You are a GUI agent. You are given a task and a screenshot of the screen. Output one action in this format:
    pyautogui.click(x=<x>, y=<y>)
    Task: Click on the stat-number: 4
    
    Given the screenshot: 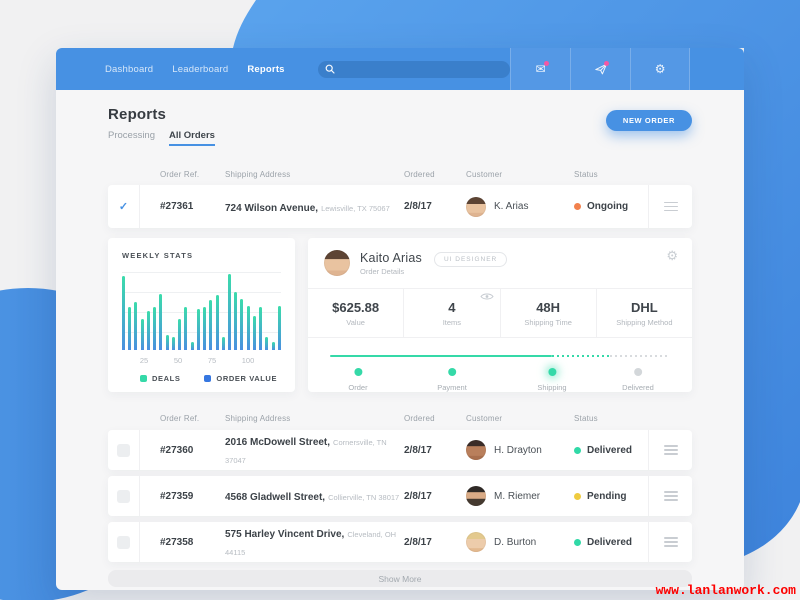 What is the action you would take?
    pyautogui.click(x=452, y=307)
    